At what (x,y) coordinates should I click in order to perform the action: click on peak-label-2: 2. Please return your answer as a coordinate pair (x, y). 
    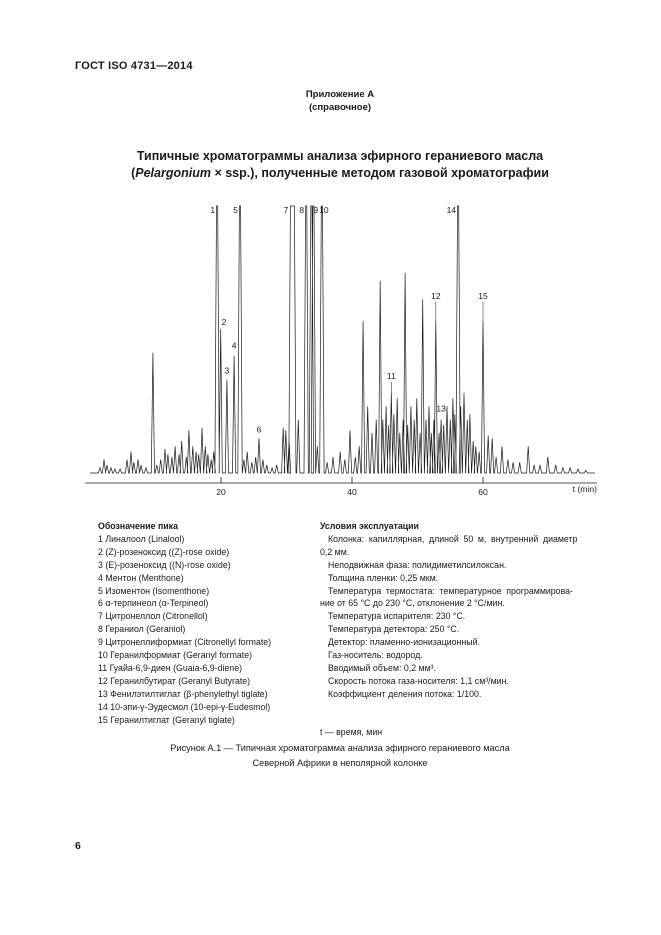
    Looking at the image, I should click on (224, 322).